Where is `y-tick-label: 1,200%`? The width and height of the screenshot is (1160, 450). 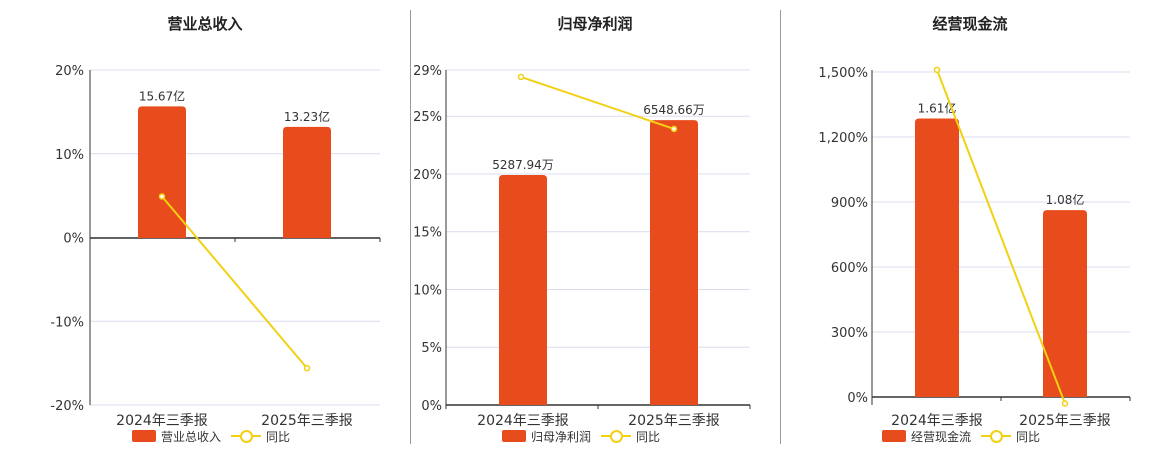
y-tick-label: 1,200% is located at coordinates (843, 138).